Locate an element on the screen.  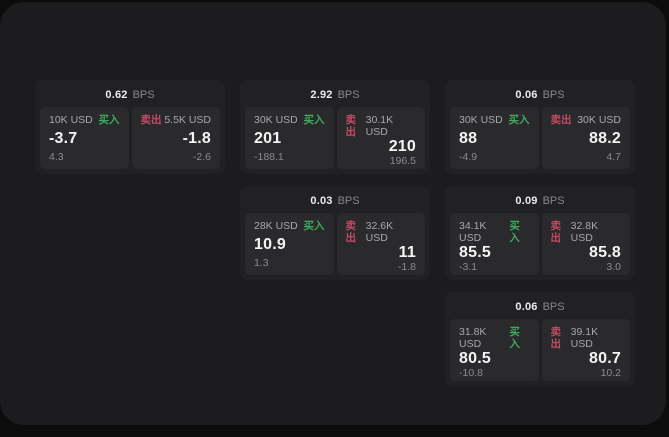
sell-panel: 卖出 30.1K USD 210 196.5 is located at coordinates (380, 138).